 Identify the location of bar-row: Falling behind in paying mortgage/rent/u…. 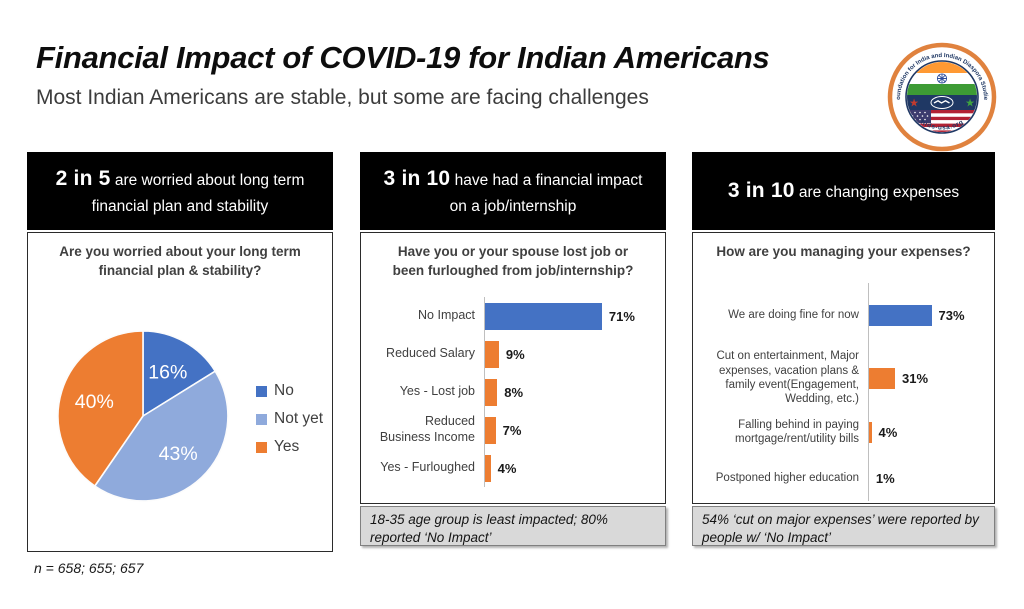
(845, 432).